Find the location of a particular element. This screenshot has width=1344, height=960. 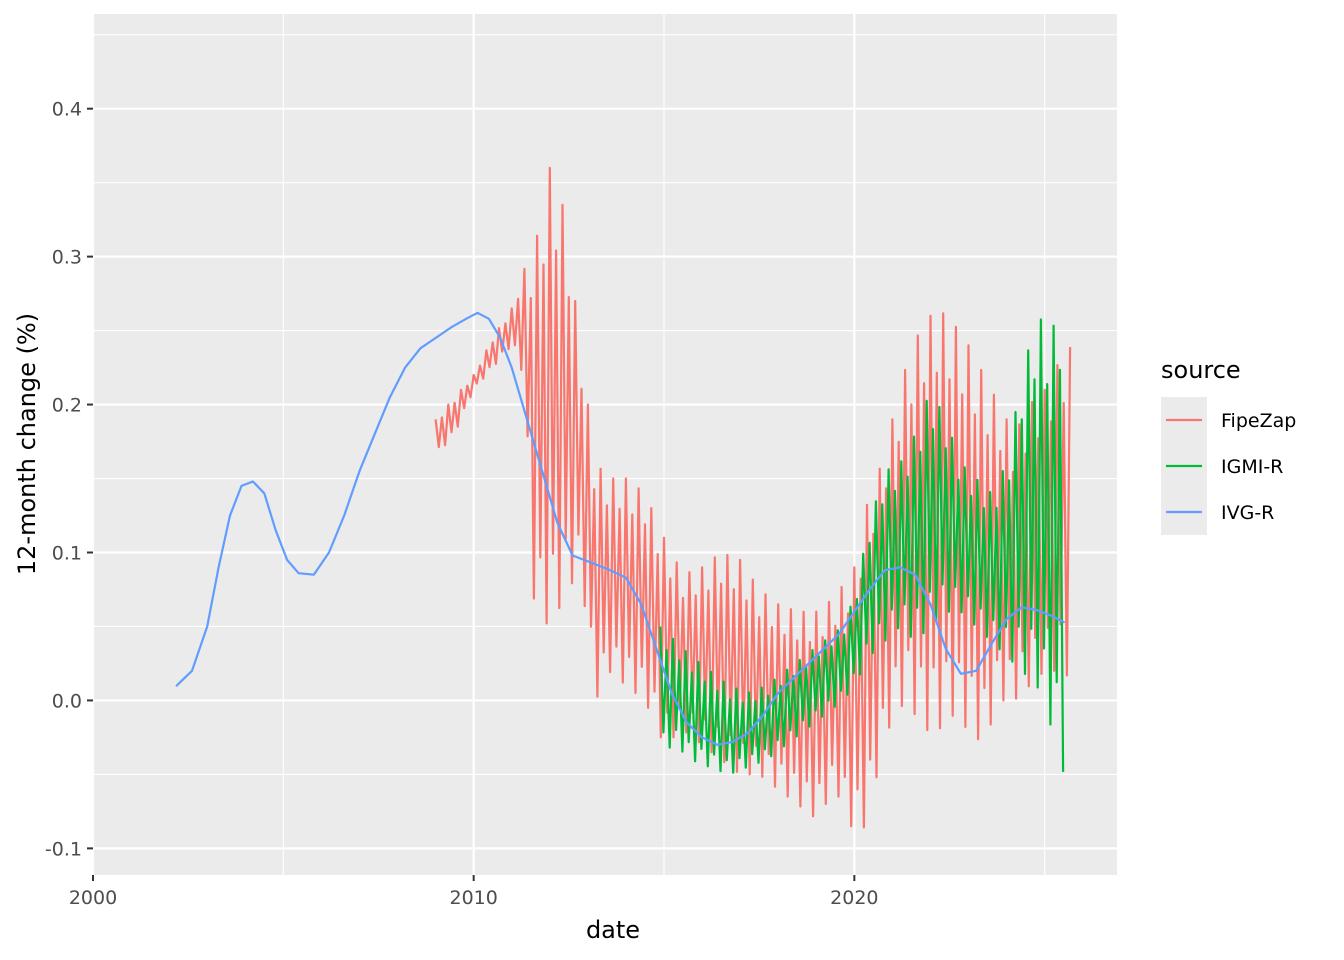

y-tick-label: 0.2 is located at coordinates (67, 406).